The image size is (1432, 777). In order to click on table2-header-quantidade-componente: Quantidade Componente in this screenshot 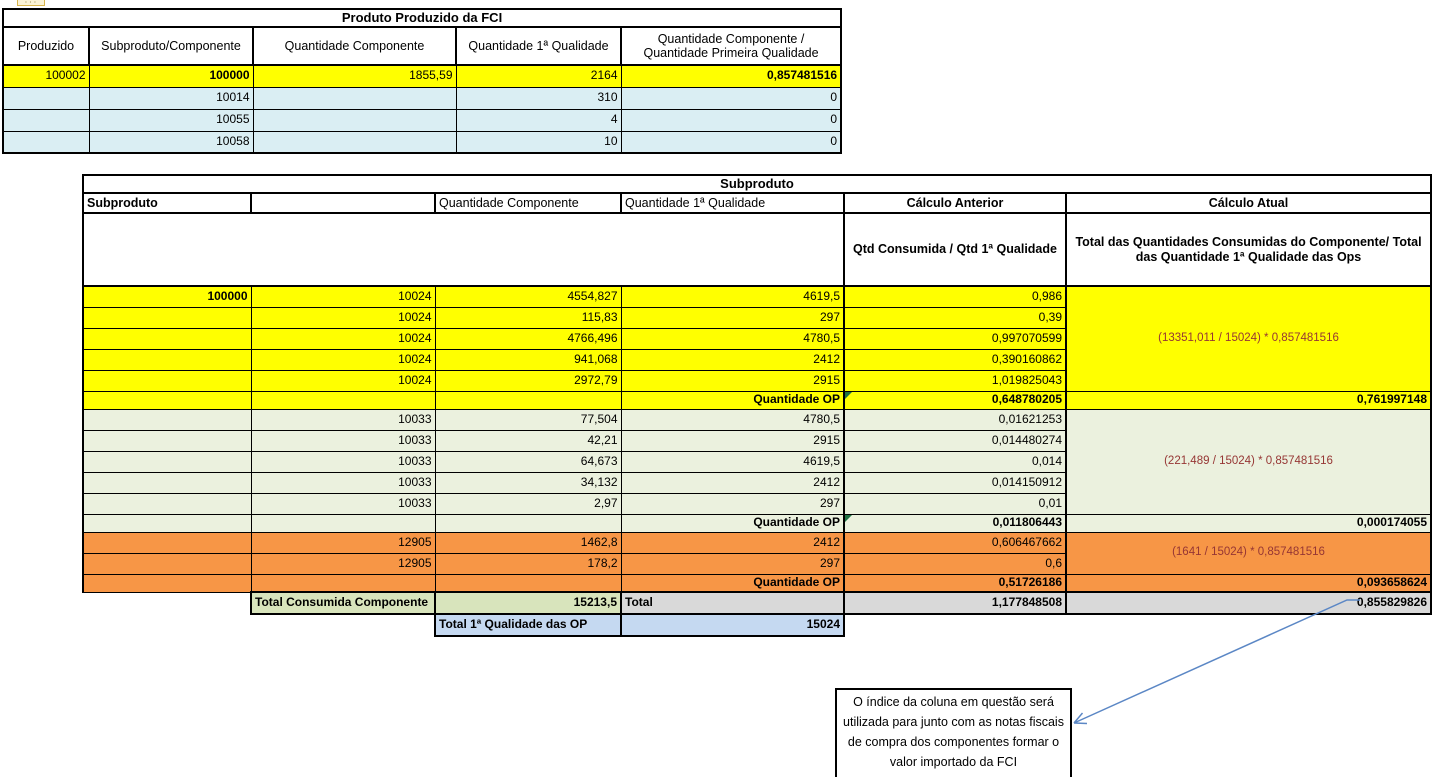, I will do `click(528, 203)`.